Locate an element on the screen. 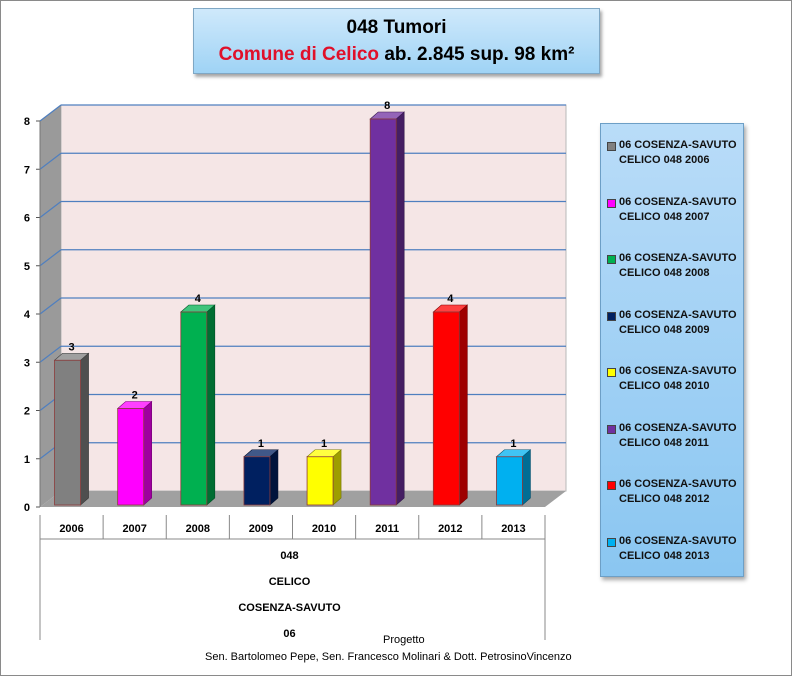 Image resolution: width=792 pixels, height=676 pixels. y-axis: 0 1 2 3 4 5 6 7 8 is located at coordinates (32, 315).